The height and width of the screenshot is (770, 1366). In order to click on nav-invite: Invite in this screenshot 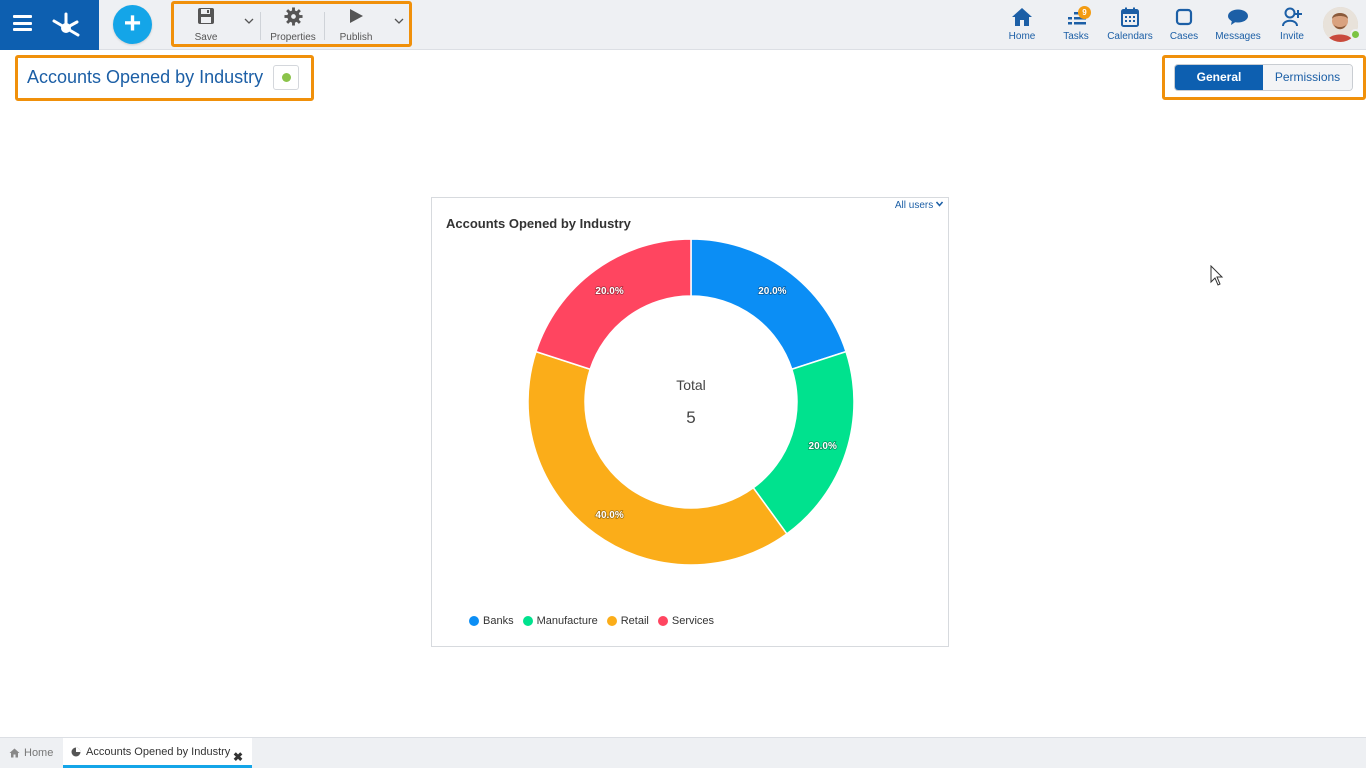, I will do `click(1292, 24)`.